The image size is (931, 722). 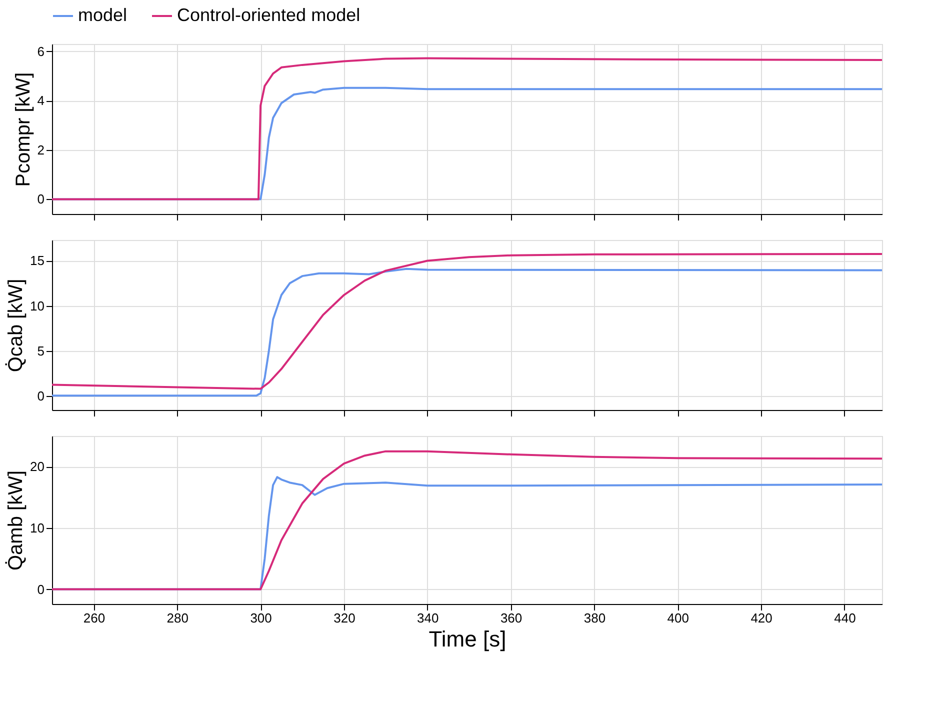 I want to click on y-axis-title: Q̇cab [kW], so click(x=16, y=325).